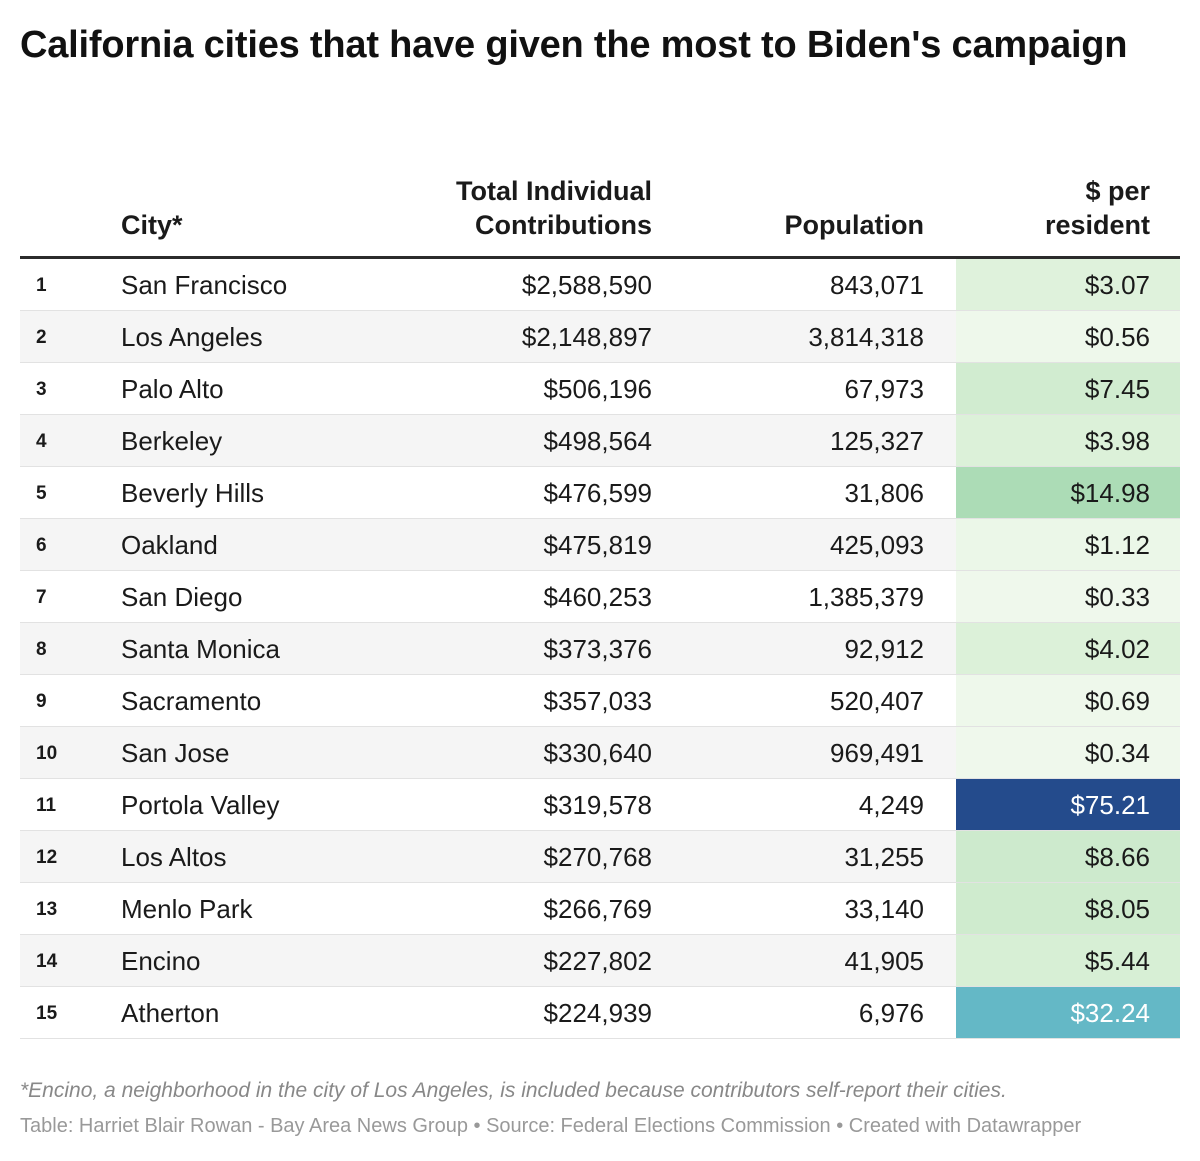 This screenshot has width=1200, height=1161. I want to click on total-contributions-cell: $476,599, so click(597, 493).